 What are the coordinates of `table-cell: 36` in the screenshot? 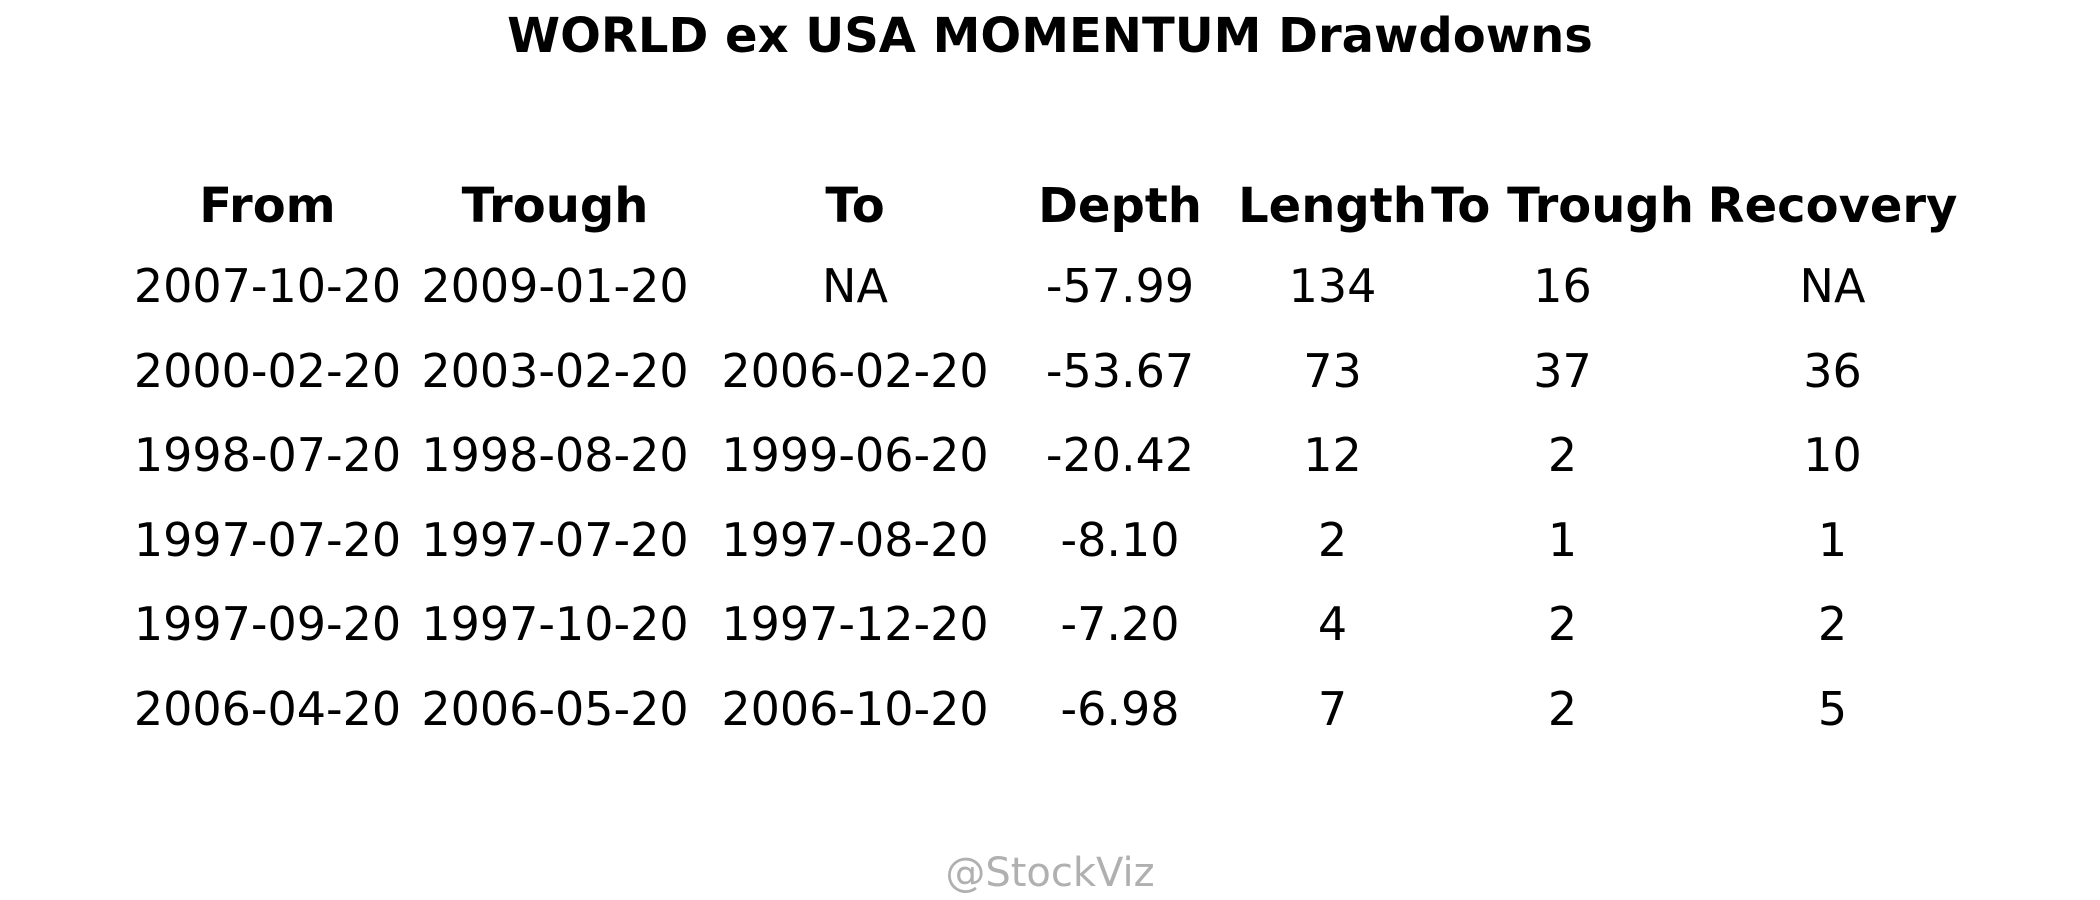 It's located at (1832, 370).